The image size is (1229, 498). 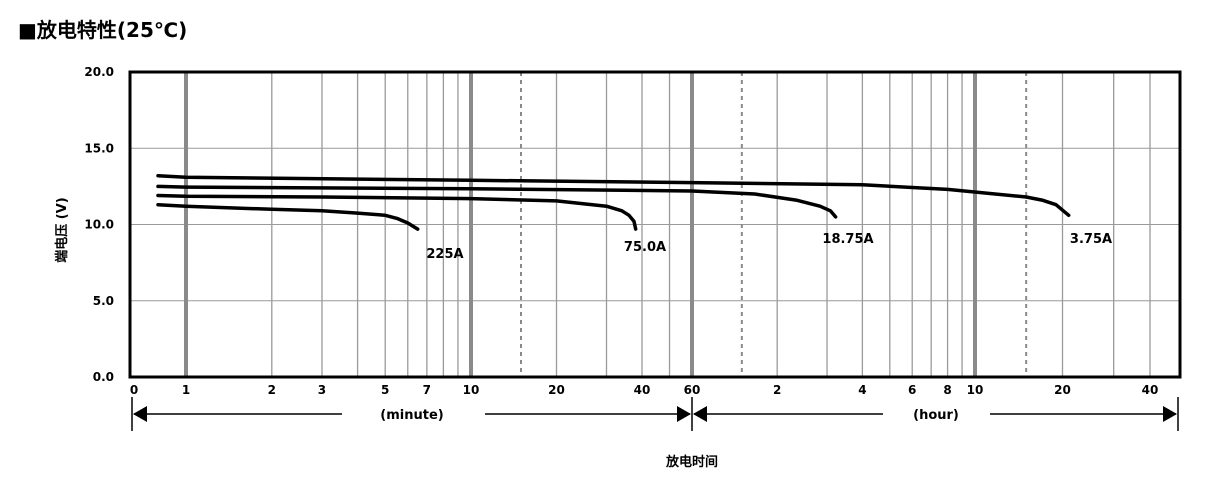 I want to click on y-tick-label: 10.0, so click(x=99, y=225).